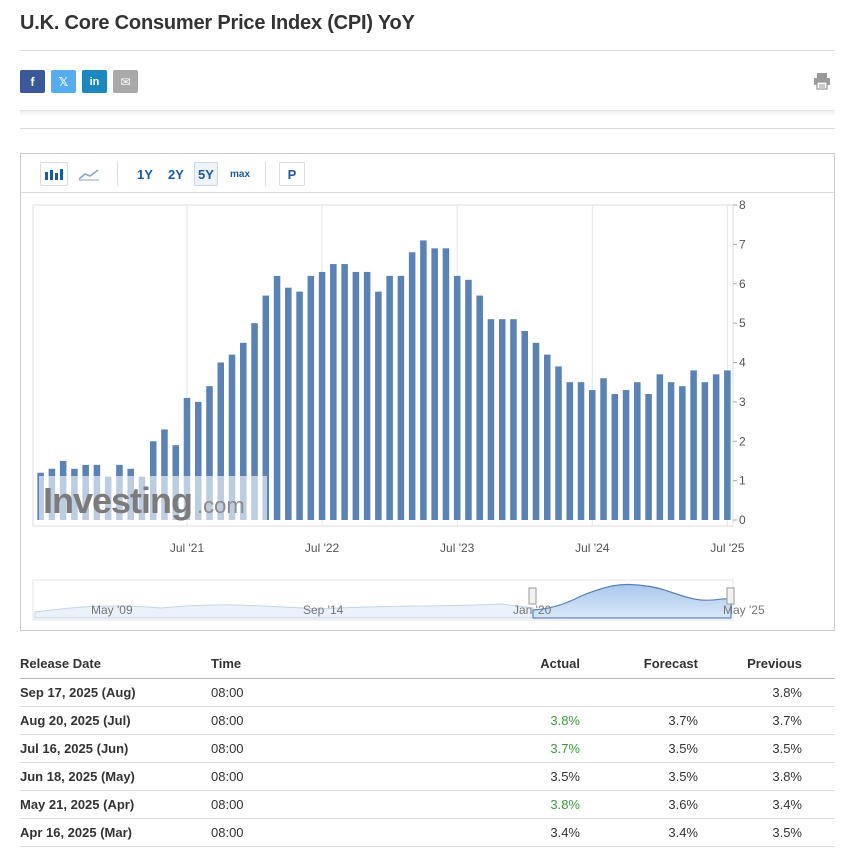 The image size is (846, 855). What do you see at coordinates (532, 596) in the screenshot?
I see `navigator-left-handle` at bounding box center [532, 596].